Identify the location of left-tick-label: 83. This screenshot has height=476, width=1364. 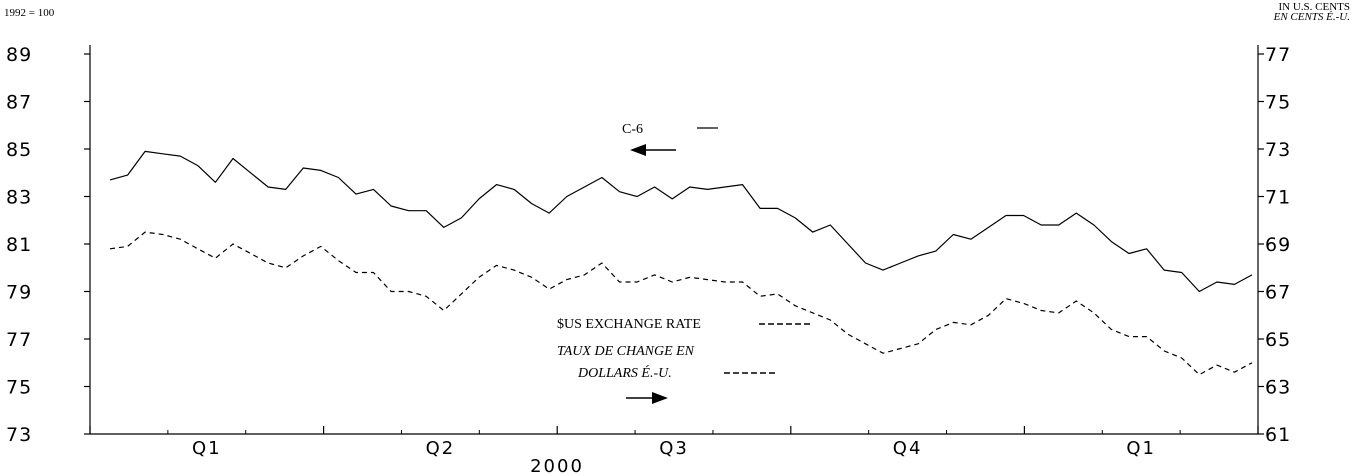
(19, 198).